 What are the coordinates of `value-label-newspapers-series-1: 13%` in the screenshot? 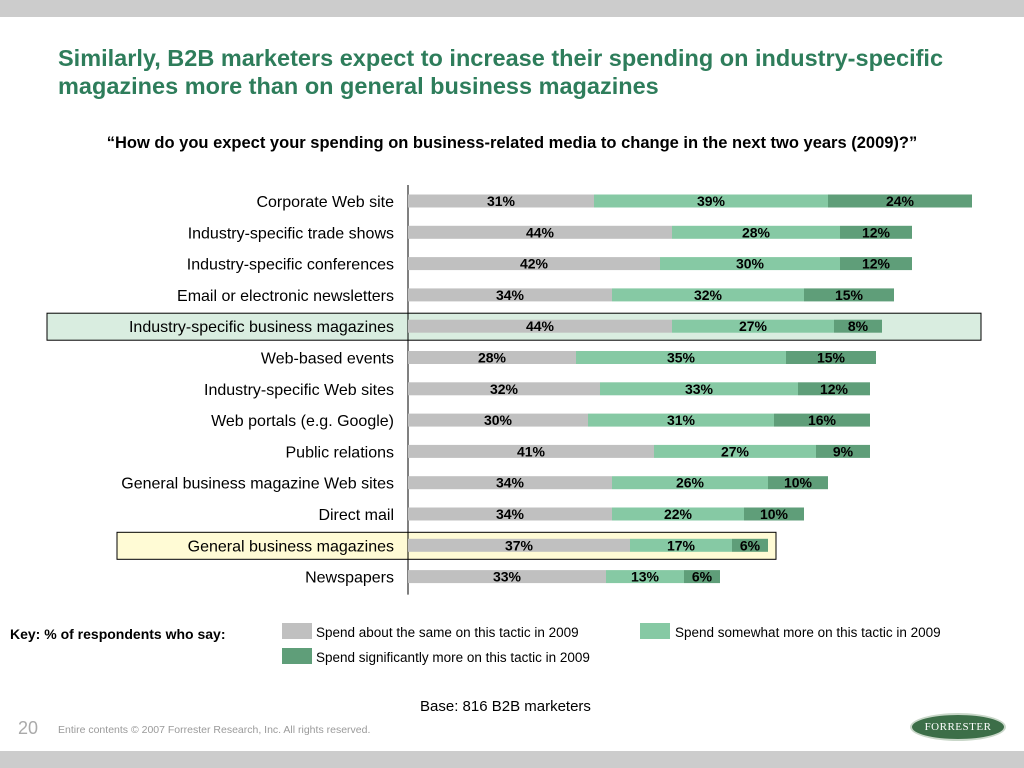 It's located at (645, 577).